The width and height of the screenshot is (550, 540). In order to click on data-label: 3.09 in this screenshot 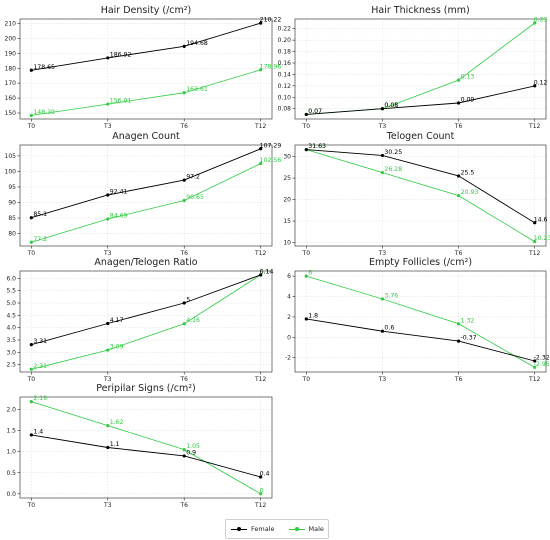, I will do `click(117, 347)`.